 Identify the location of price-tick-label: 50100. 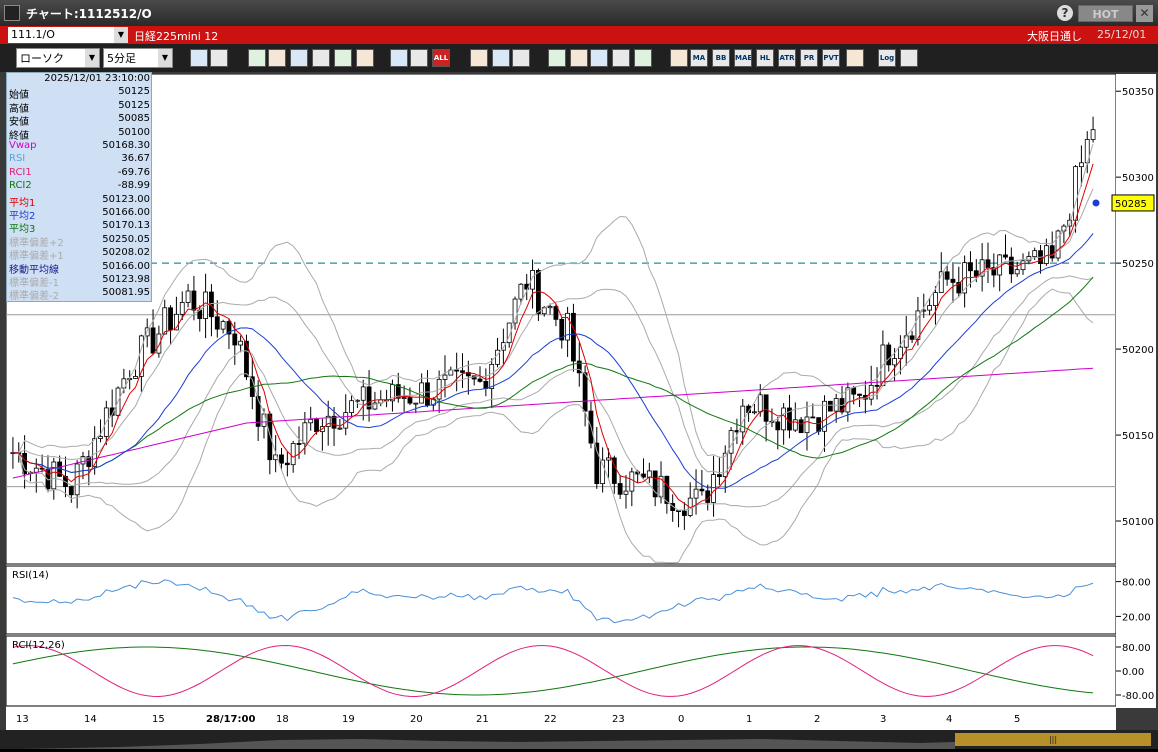
(1138, 522).